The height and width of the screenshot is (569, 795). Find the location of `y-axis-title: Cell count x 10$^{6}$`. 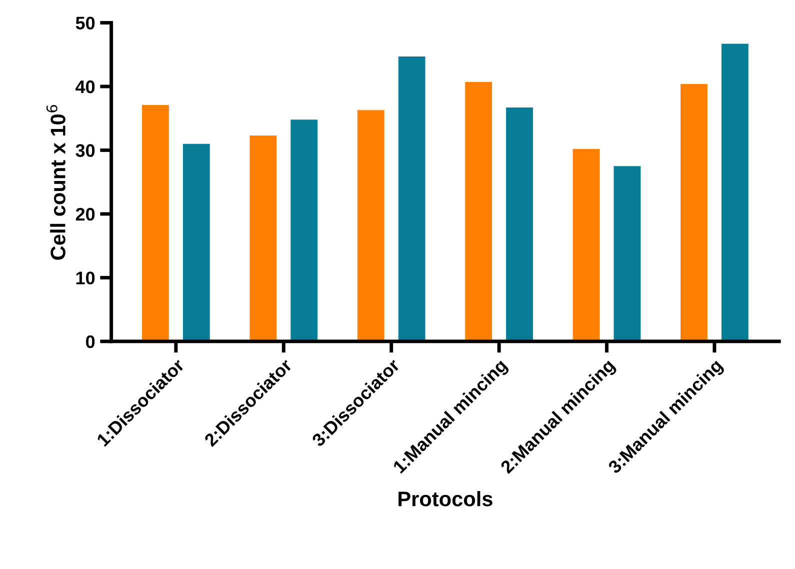

y-axis-title: Cell count x 10$^{6}$ is located at coordinates (56, 182).